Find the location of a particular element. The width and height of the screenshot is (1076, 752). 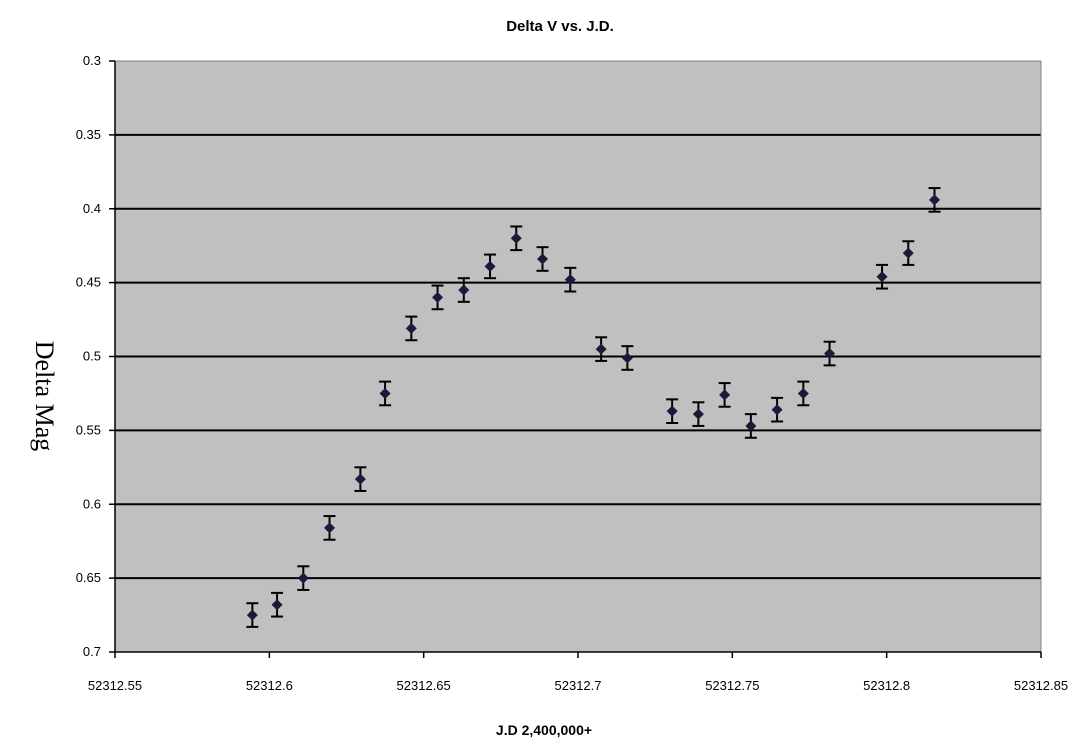

y-tick-label: 0.6 is located at coordinates (92, 503).